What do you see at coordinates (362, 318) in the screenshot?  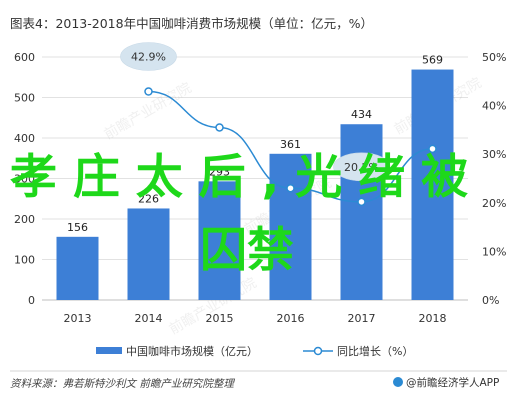 I see `x-axis-tick-label: 2017` at bounding box center [362, 318].